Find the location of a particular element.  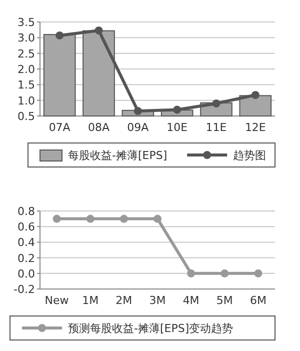

x-tick-label: 6M is located at coordinates (258, 300).